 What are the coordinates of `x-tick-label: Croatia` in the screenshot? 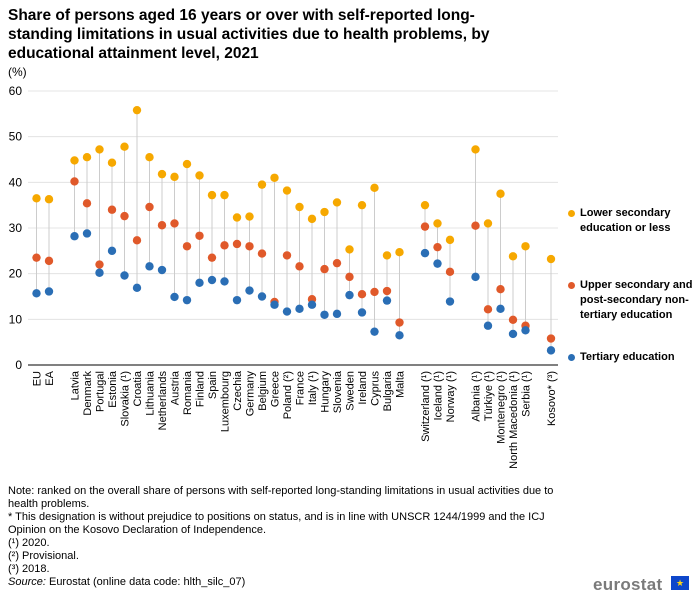 It's located at (138, 388).